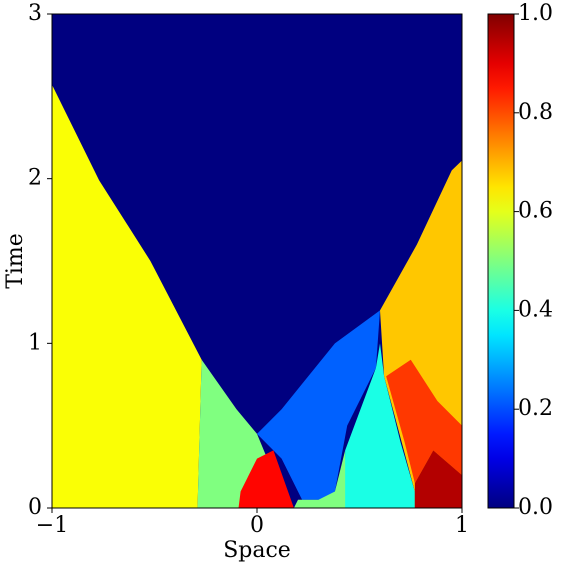  I want to click on y-tick-label: 0, so click(35, 507).